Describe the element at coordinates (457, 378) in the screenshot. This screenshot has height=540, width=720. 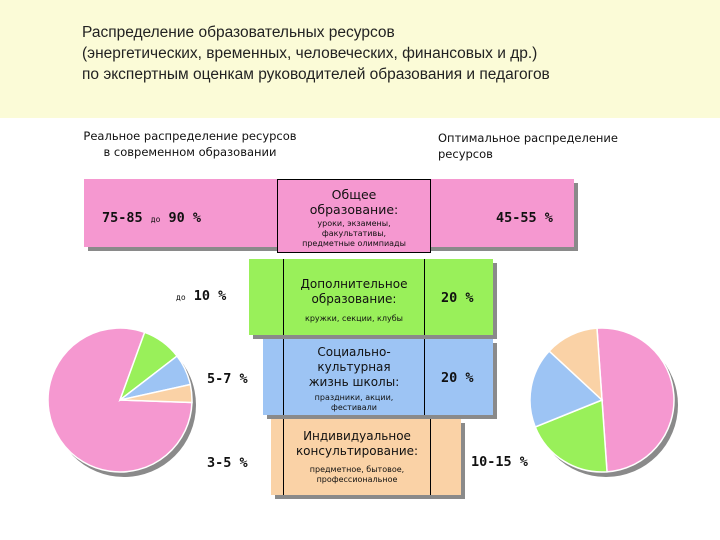
I see `social-optimal-percent: 20 %` at that location.